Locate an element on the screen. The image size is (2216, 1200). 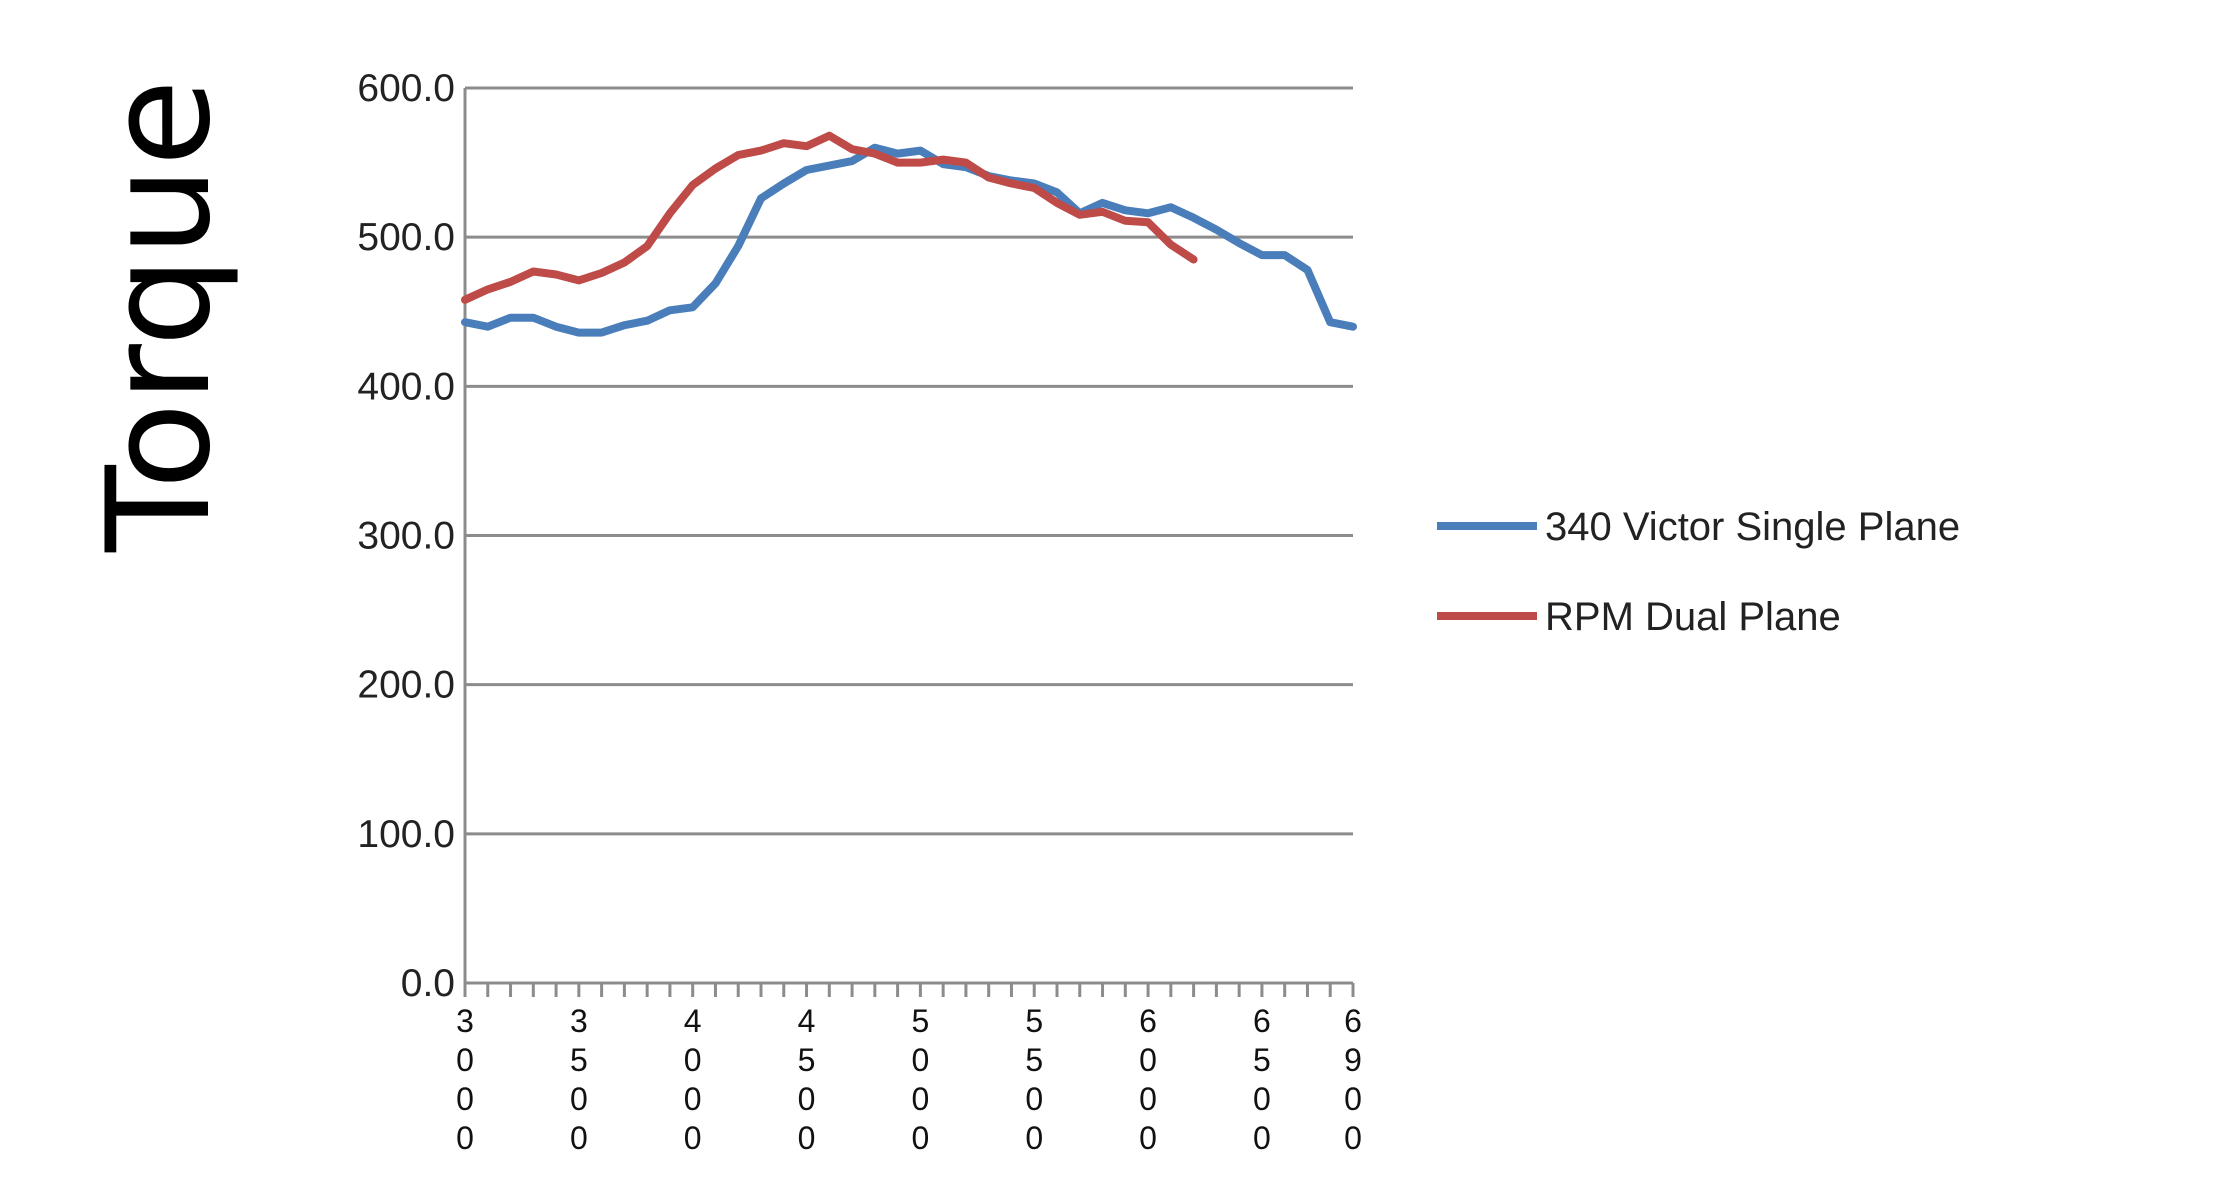
y-tick-label: 0.0 is located at coordinates (428, 983).